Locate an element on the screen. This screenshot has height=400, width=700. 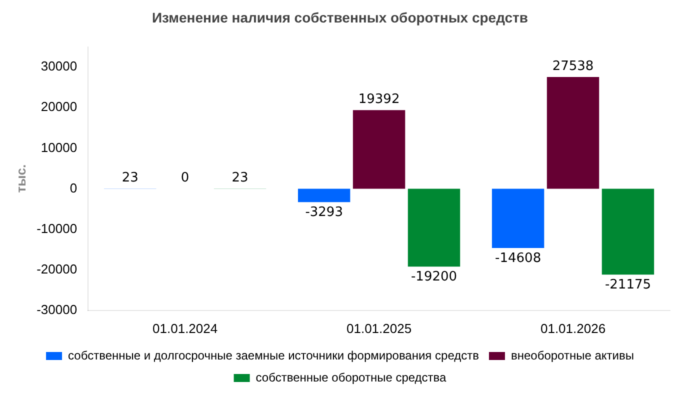
y-axis-title: тыс. is located at coordinates (20, 178).